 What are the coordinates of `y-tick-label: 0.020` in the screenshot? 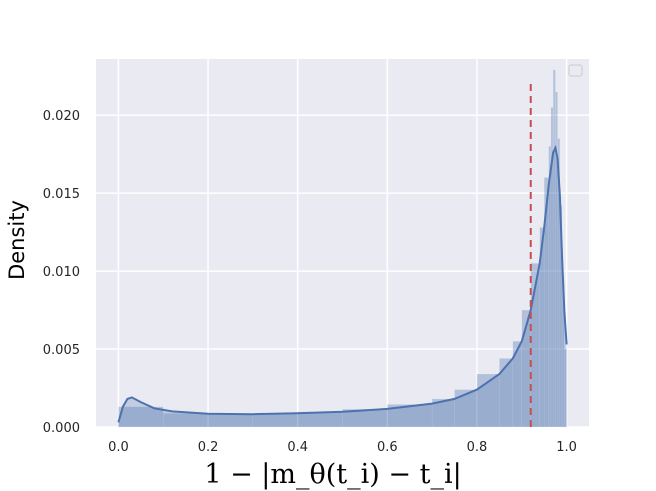 It's located at (61, 116).